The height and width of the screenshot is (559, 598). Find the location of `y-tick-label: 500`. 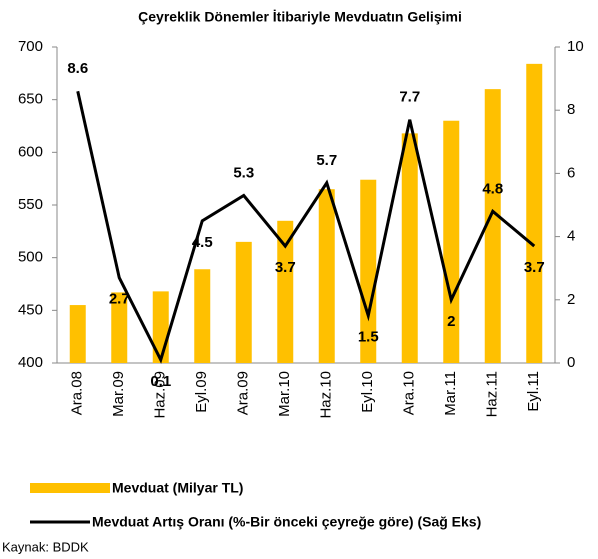

y-tick-label: 500 is located at coordinates (30, 257).